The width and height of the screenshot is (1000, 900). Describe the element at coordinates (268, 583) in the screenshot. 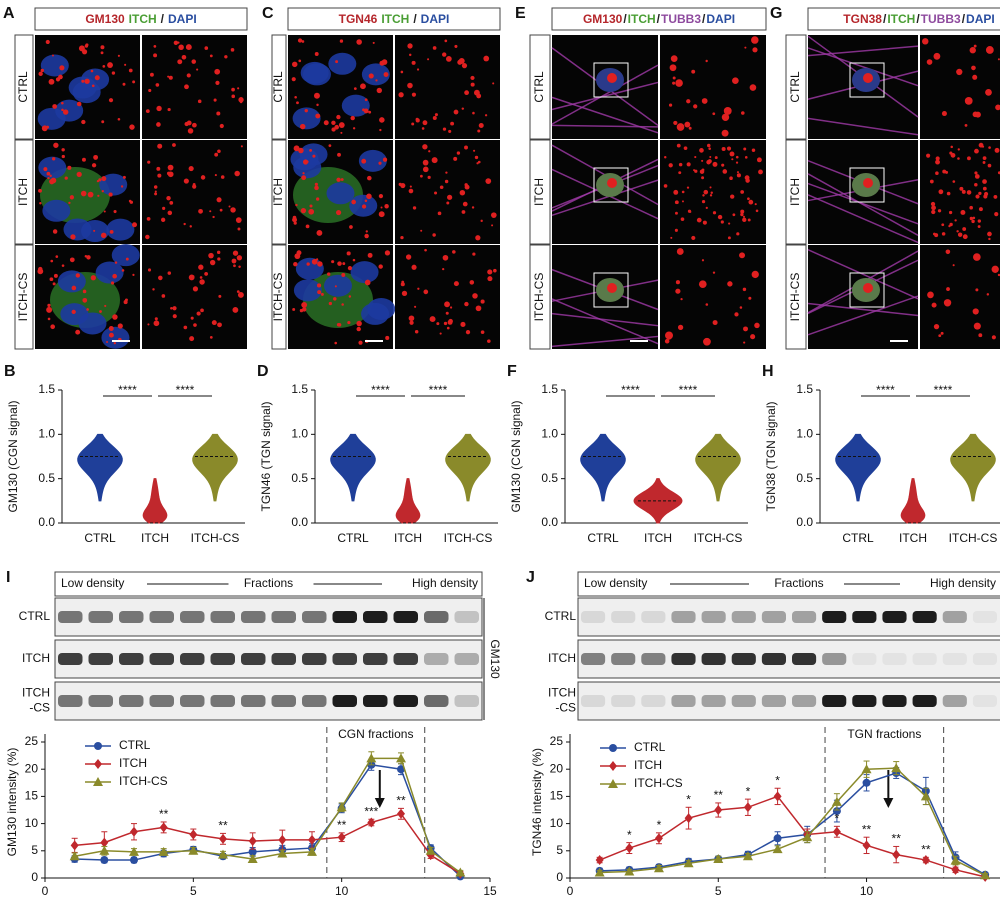

I see `blot-header-text: Fractions` at that location.